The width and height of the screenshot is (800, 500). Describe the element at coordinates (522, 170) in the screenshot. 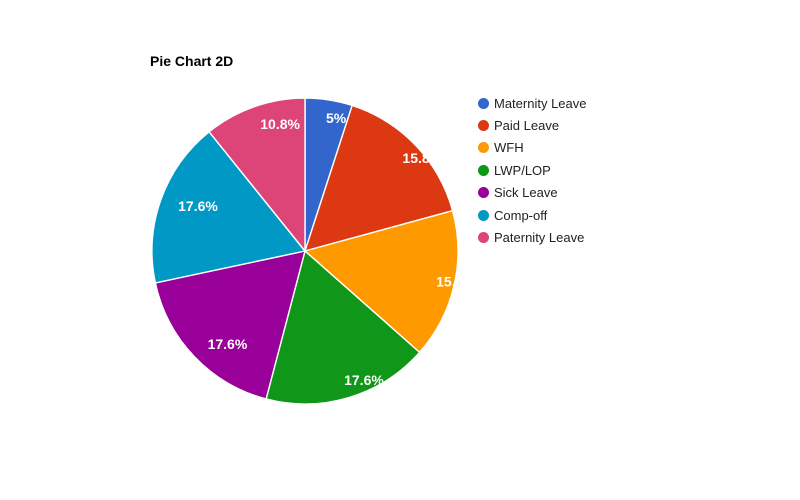

I see `legend-item-label: LWP/LOP` at that location.